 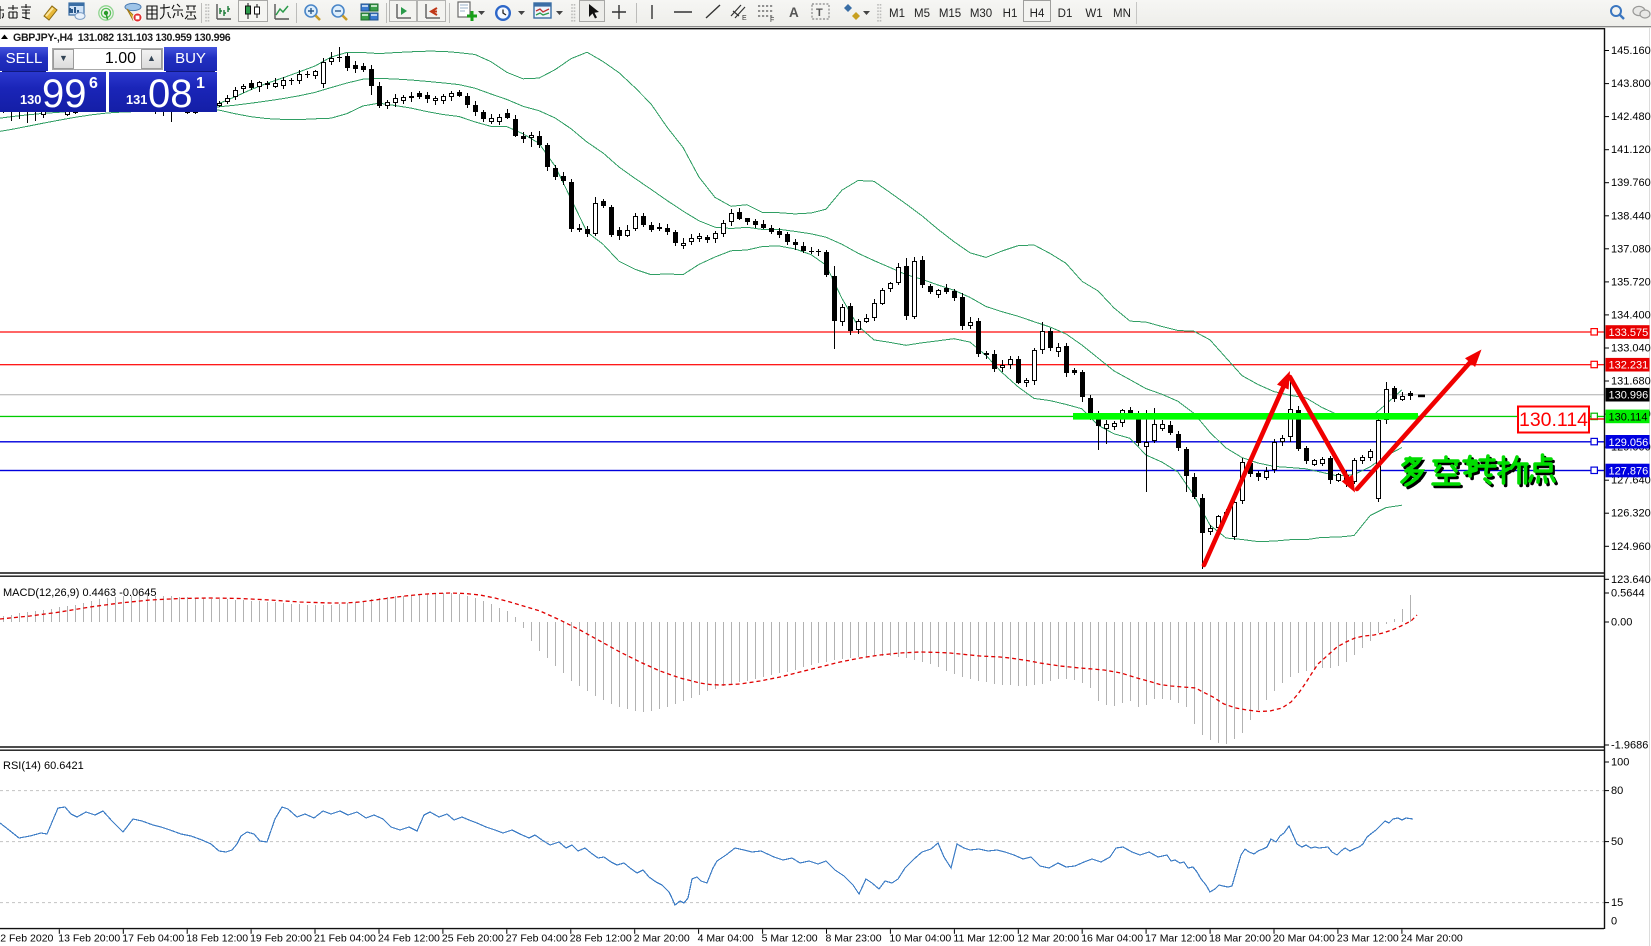 I want to click on svg-text: 0.5644, so click(x=1628, y=594).